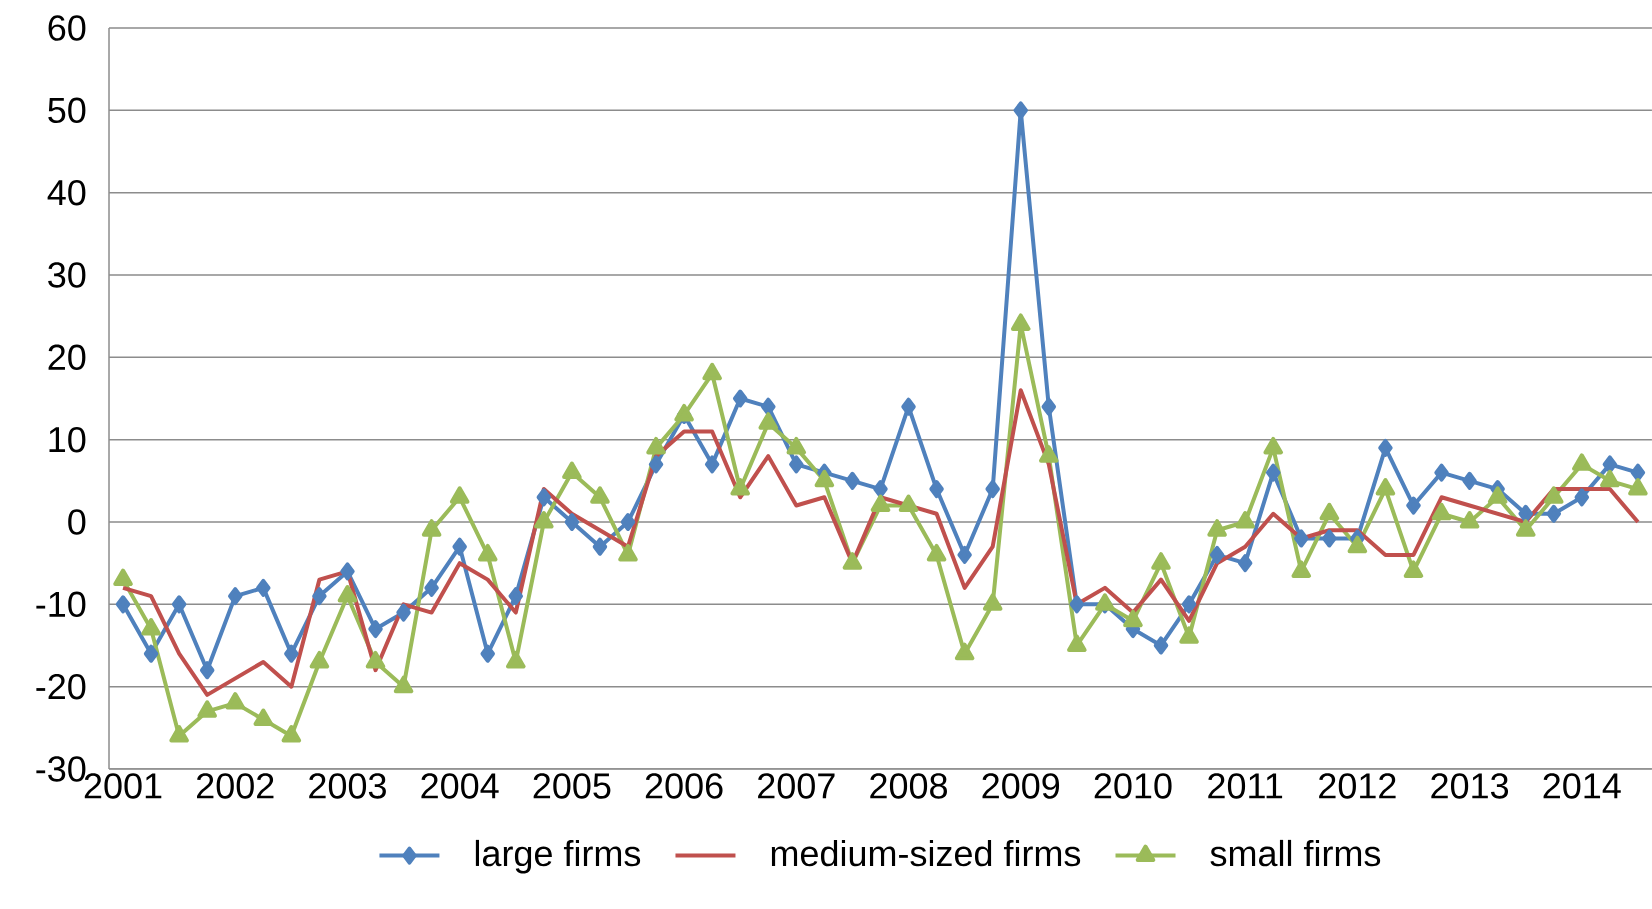  What do you see at coordinates (61, 769) in the screenshot?
I see `y-tick-label: -30` at bounding box center [61, 769].